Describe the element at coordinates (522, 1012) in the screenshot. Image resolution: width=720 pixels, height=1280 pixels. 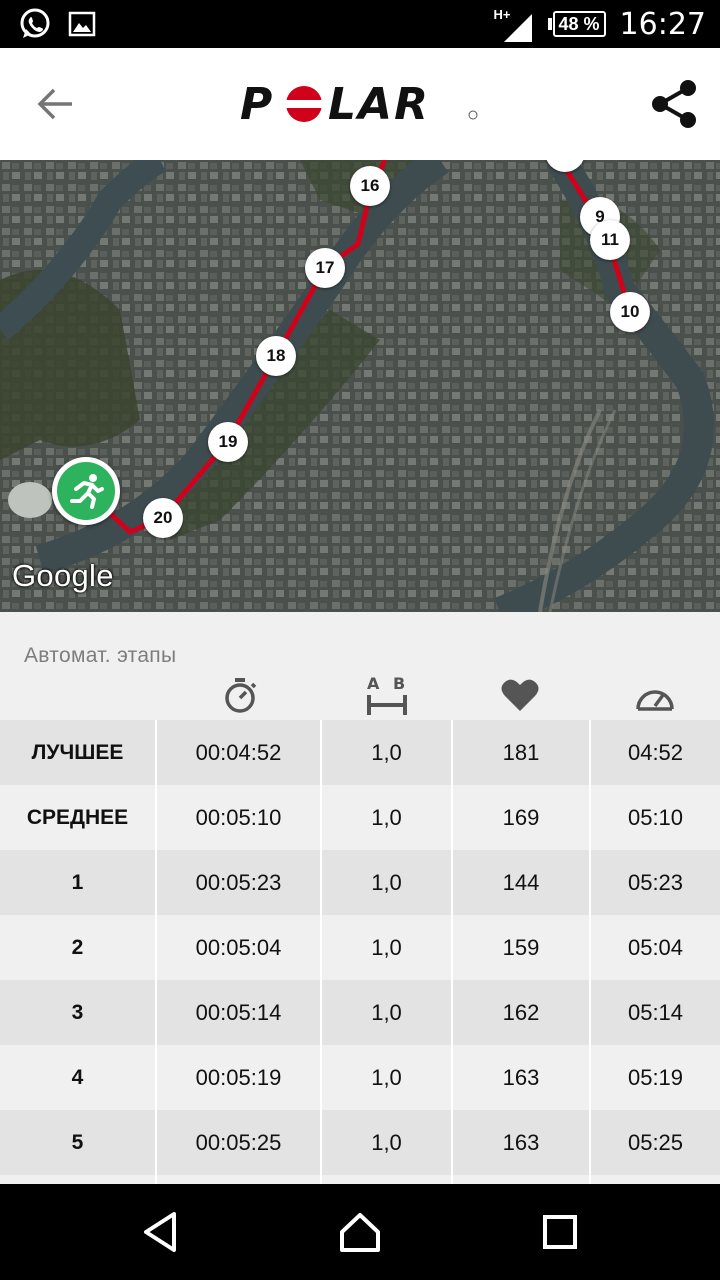
I see `lap-heart-rate: 162` at that location.